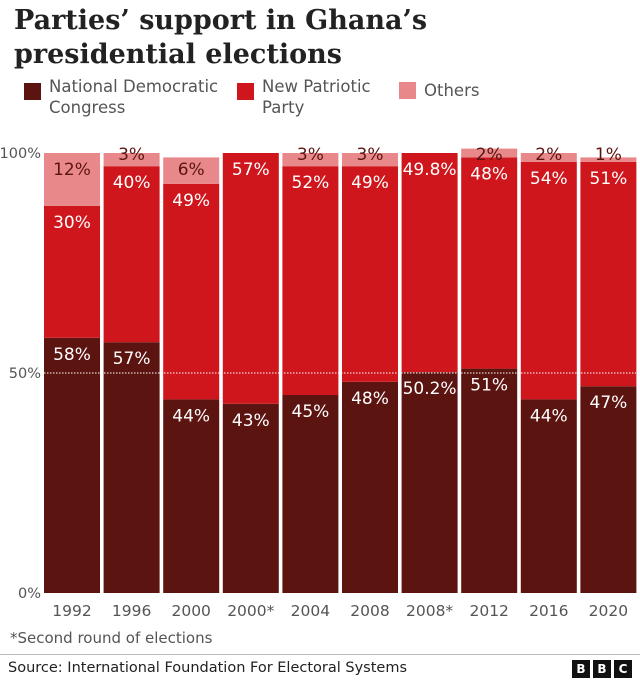 Image resolution: width=640 pixels, height=684 pixels. I want to click on x-tick-label: 2012, so click(488, 611).